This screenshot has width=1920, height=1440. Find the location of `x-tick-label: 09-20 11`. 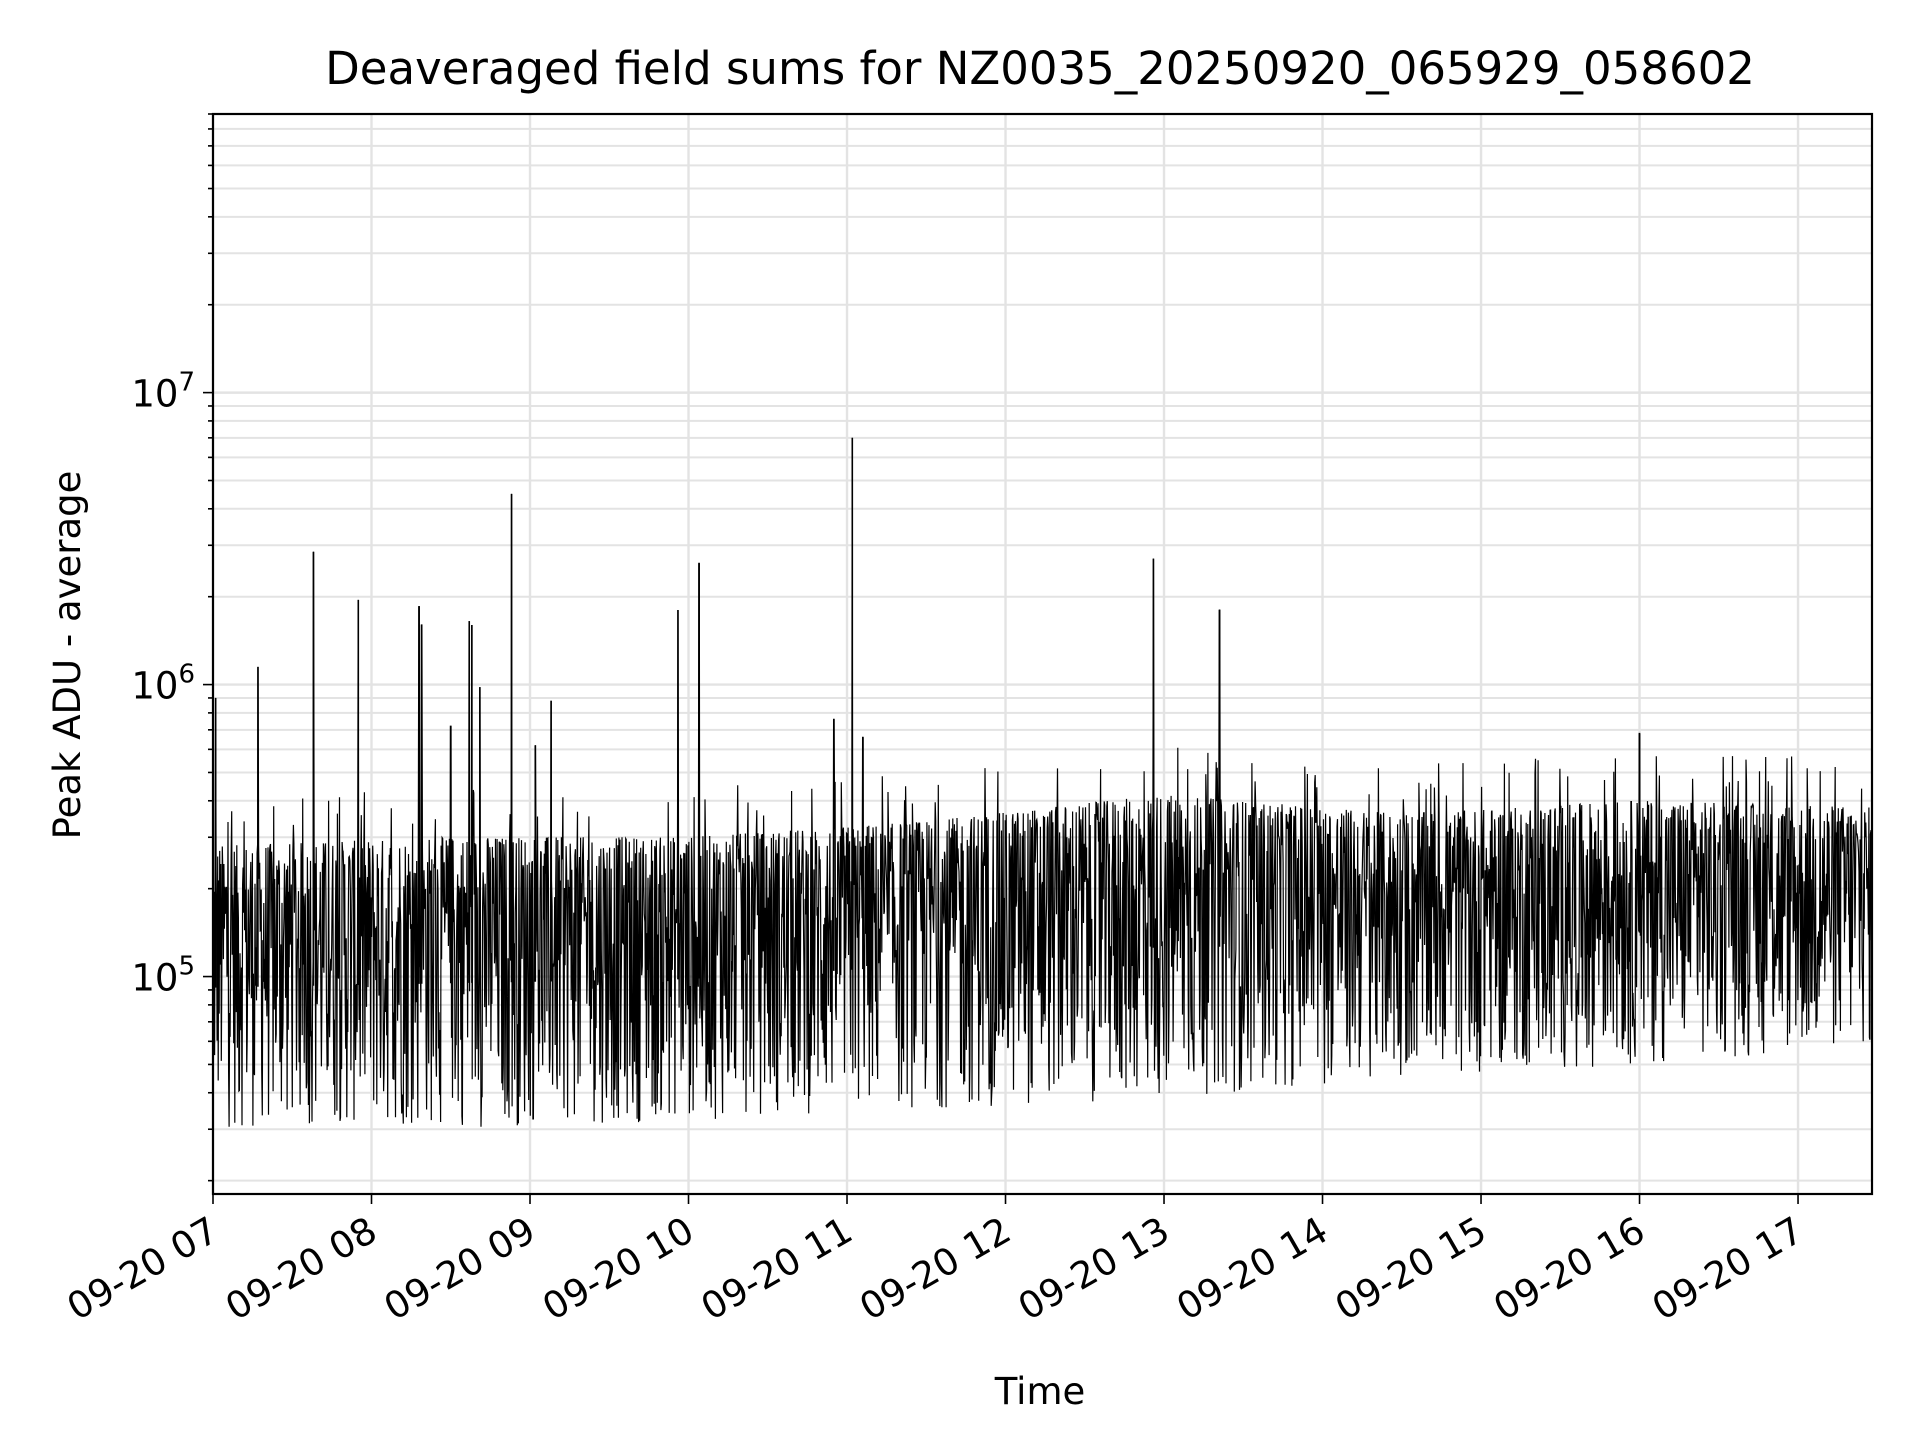

x-tick-label: 09-20 11 is located at coordinates (777, 1269).